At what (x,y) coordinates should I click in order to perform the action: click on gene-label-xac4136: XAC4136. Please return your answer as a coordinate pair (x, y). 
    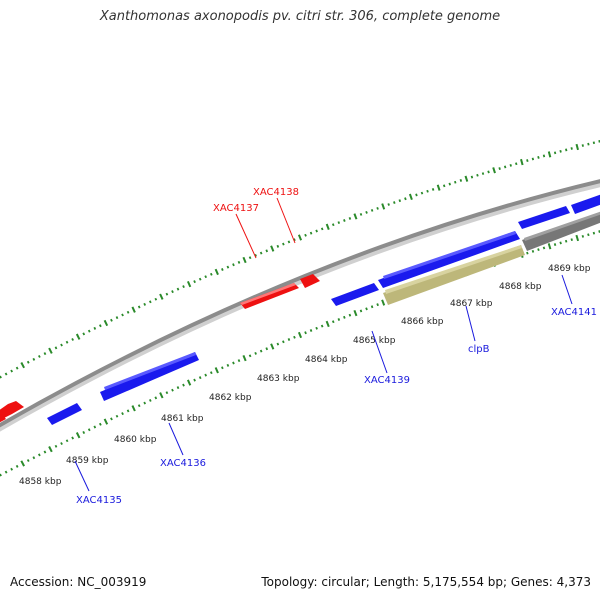
    Looking at the image, I should click on (183, 463).